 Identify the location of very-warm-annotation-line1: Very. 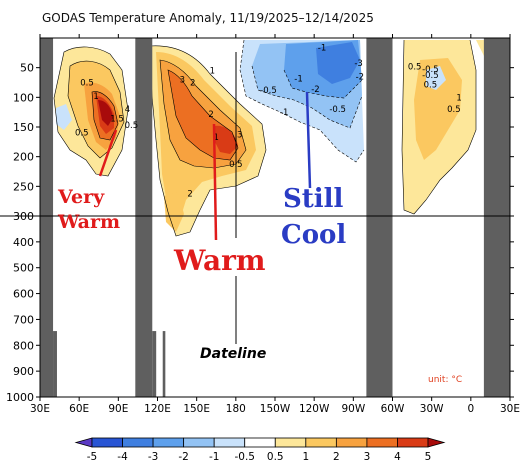
(81, 197).